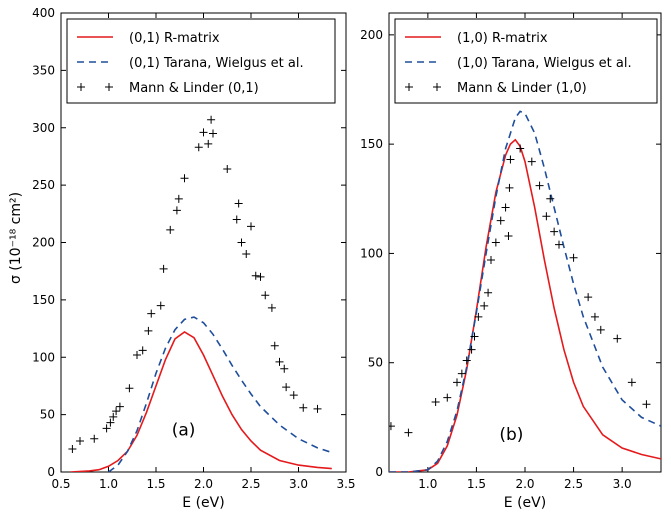 This screenshot has width=671, height=513. What do you see at coordinates (526, 61) in the screenshot?
I see `legend-box` at bounding box center [526, 61].